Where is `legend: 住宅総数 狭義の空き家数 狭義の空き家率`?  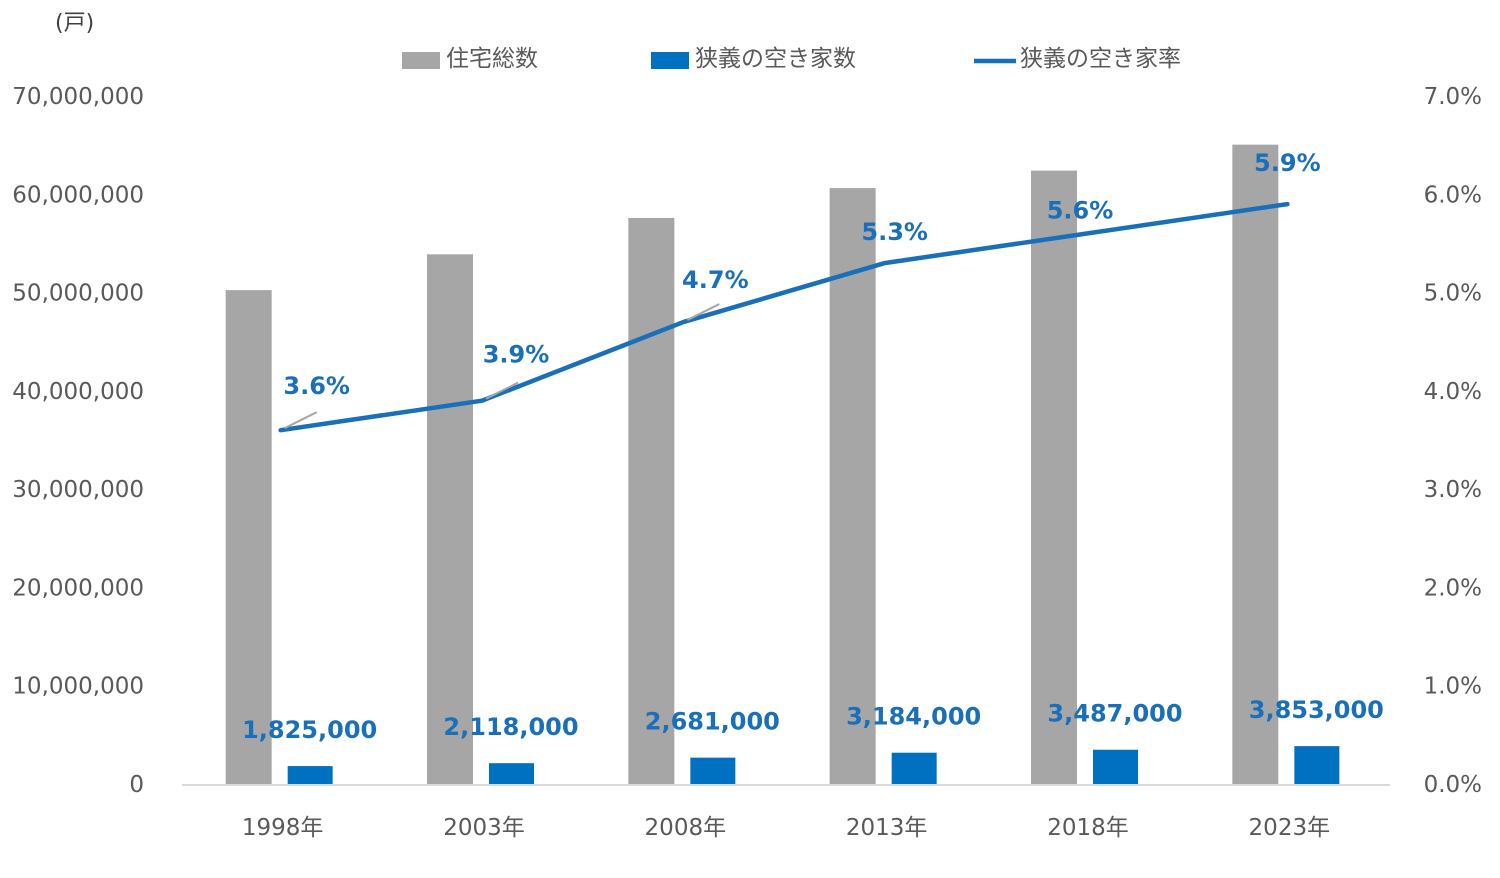 legend: 住宅総数 狭義の空き家数 狭義の空き家率 is located at coordinates (791, 59).